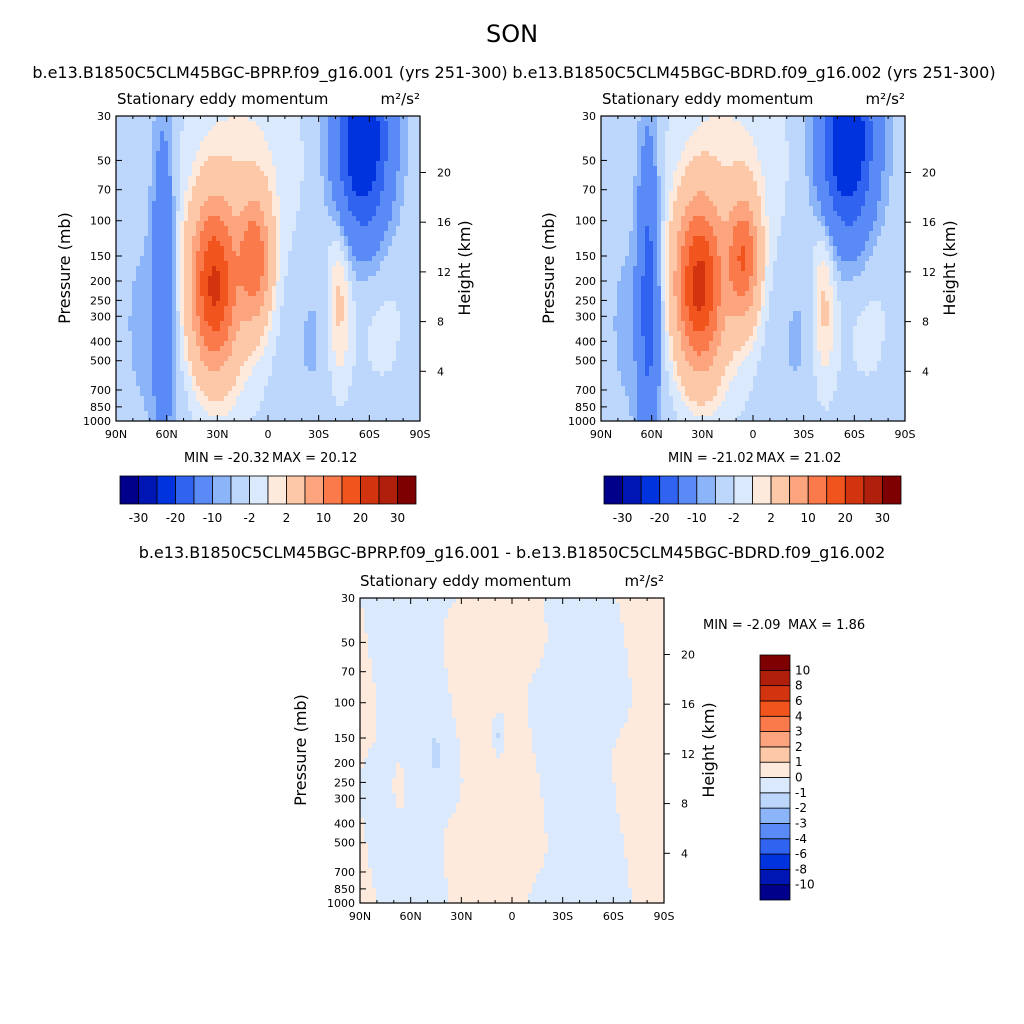  Describe the element at coordinates (400, 99) in the screenshot. I see `case1-units: m²/s²` at that location.